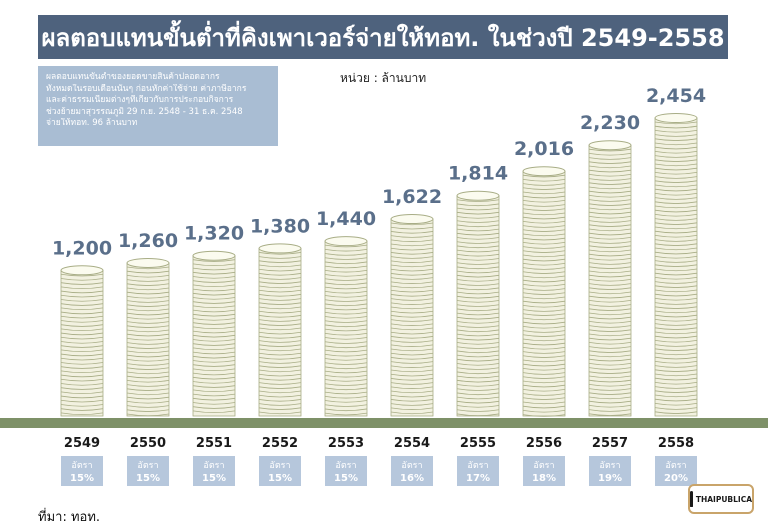  Describe the element at coordinates (148, 241) in the screenshot. I see `value-label: 1,260` at that location.